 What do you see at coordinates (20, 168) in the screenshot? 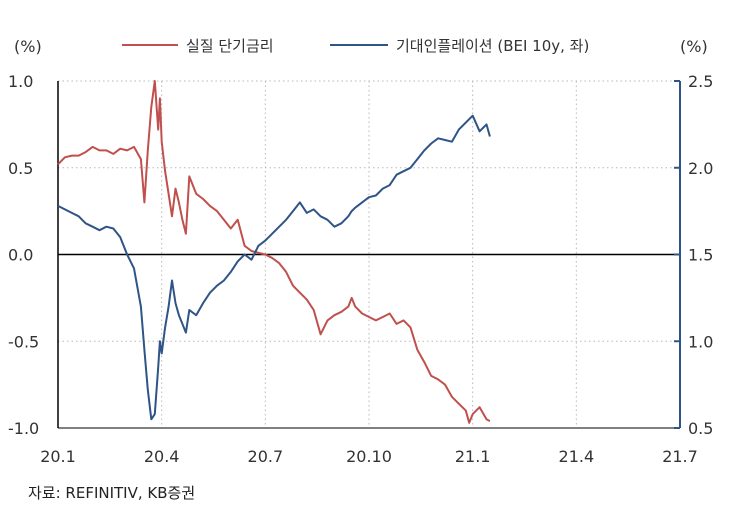
I see `left-tick-label: 0.5` at bounding box center [20, 168].